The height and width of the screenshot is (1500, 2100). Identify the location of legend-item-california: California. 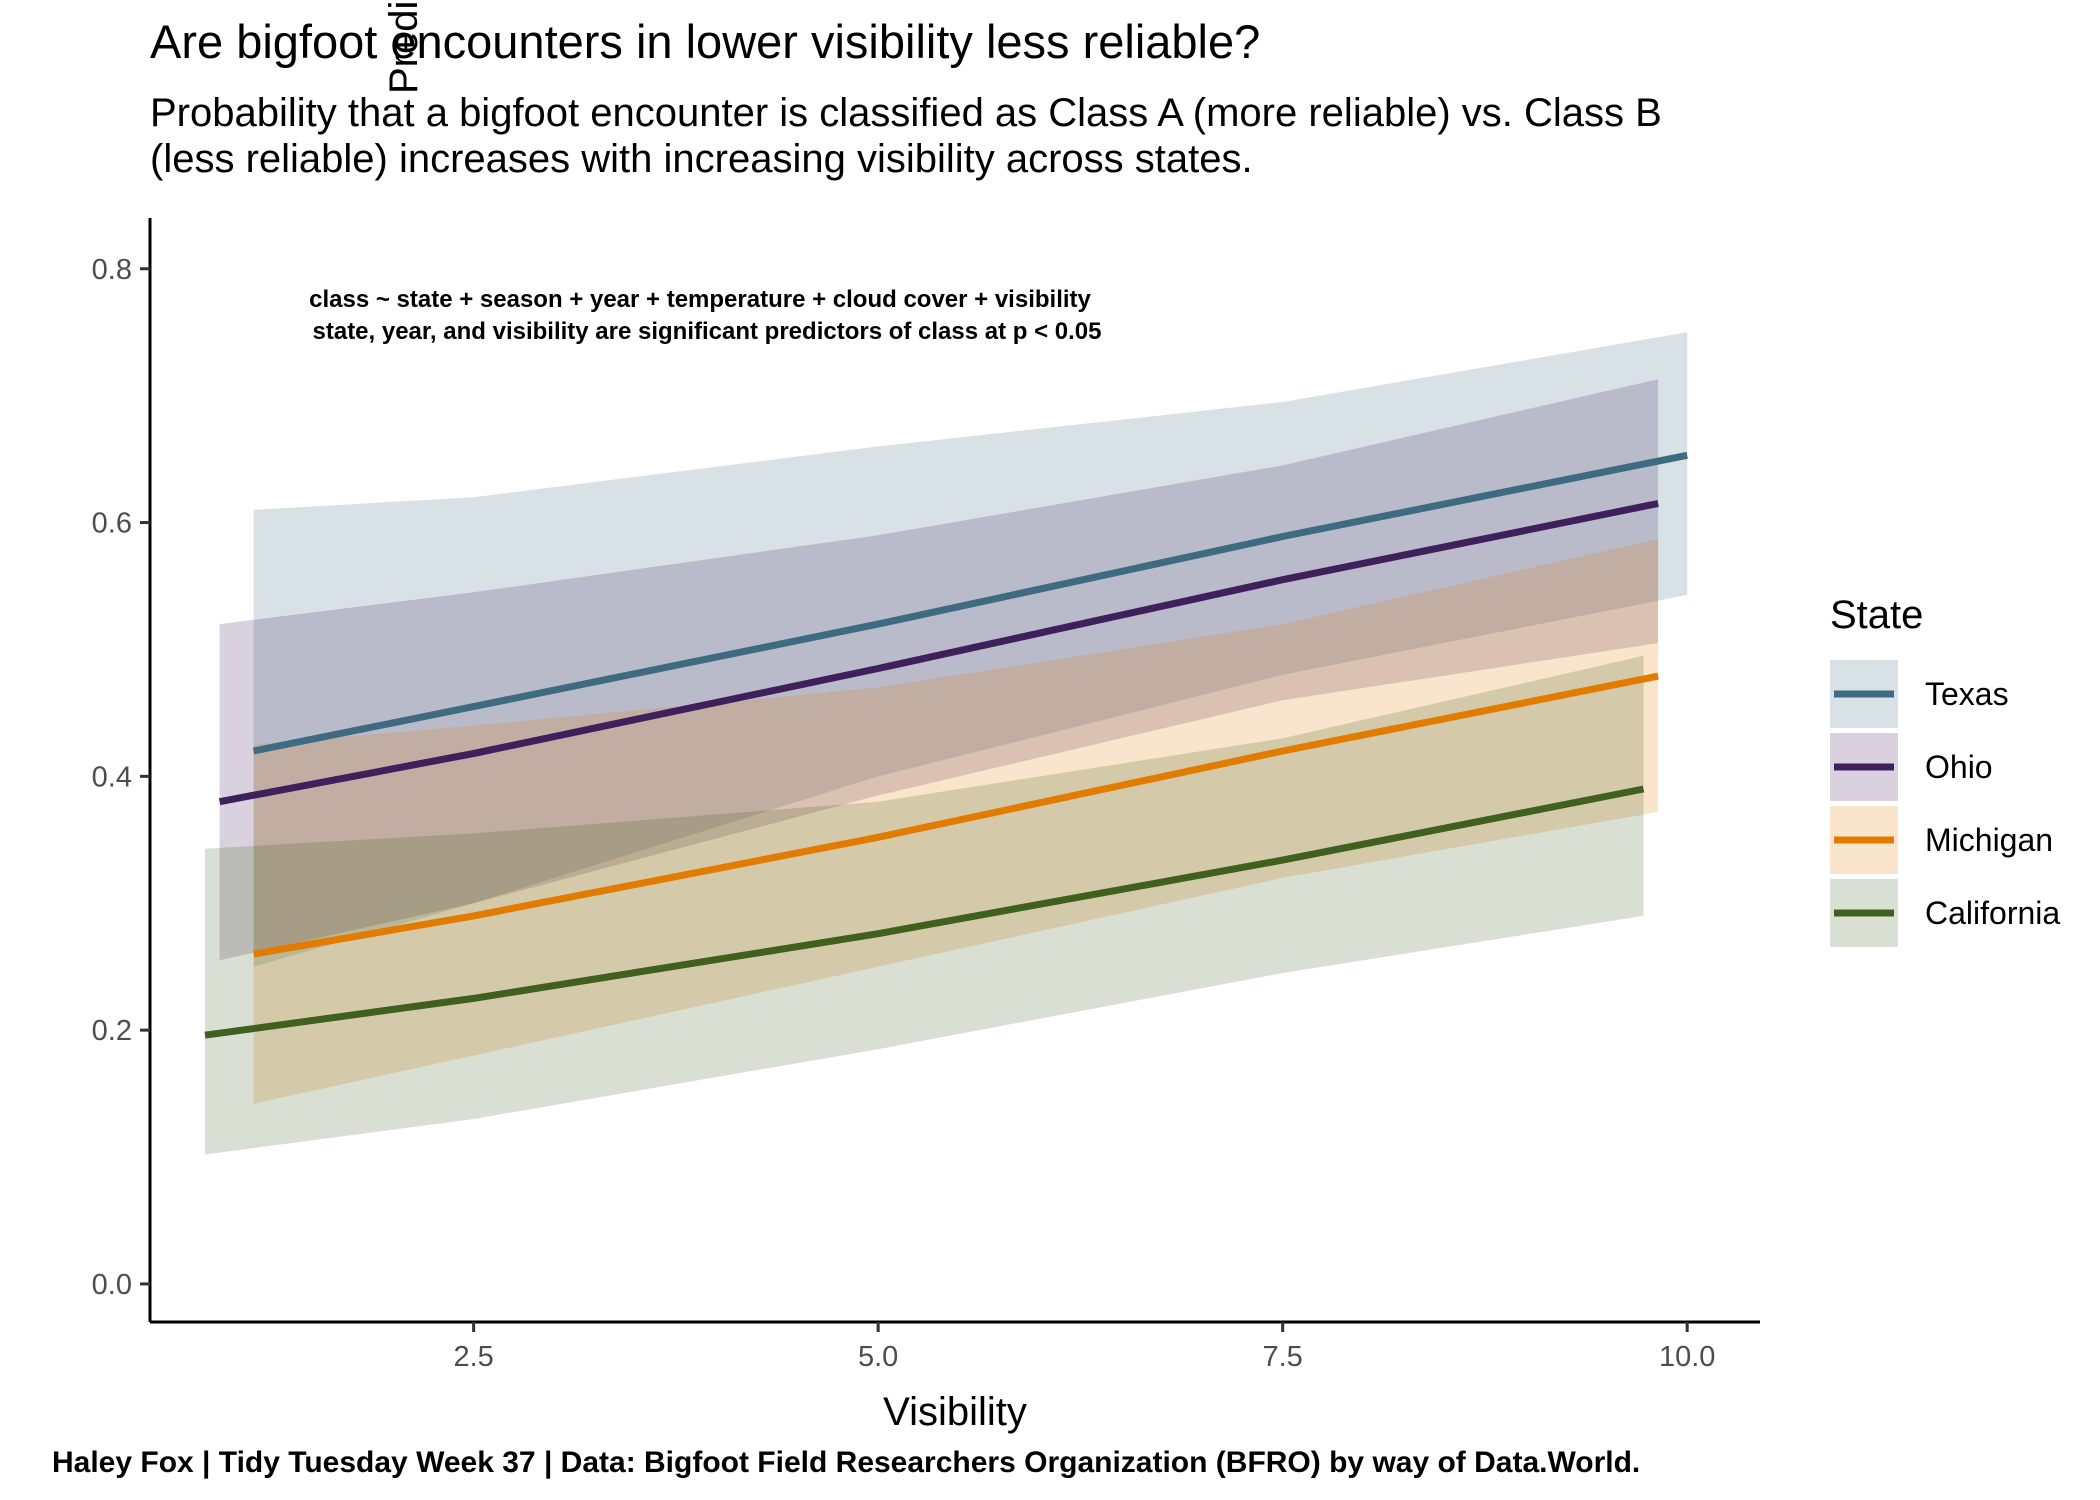
(1945, 913).